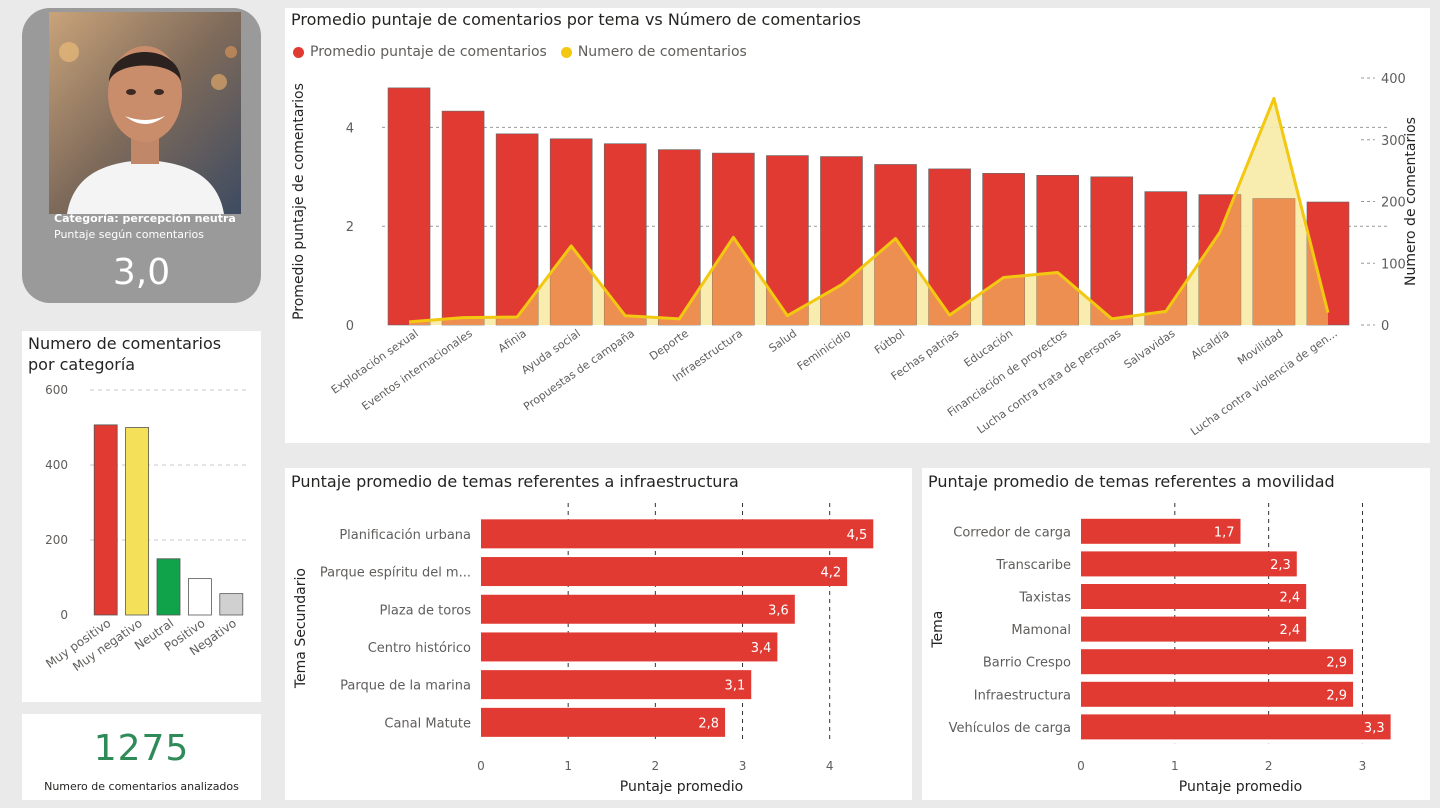 Image resolution: width=1440 pixels, height=808 pixels. I want to click on data-label: 3,6, so click(778, 610).